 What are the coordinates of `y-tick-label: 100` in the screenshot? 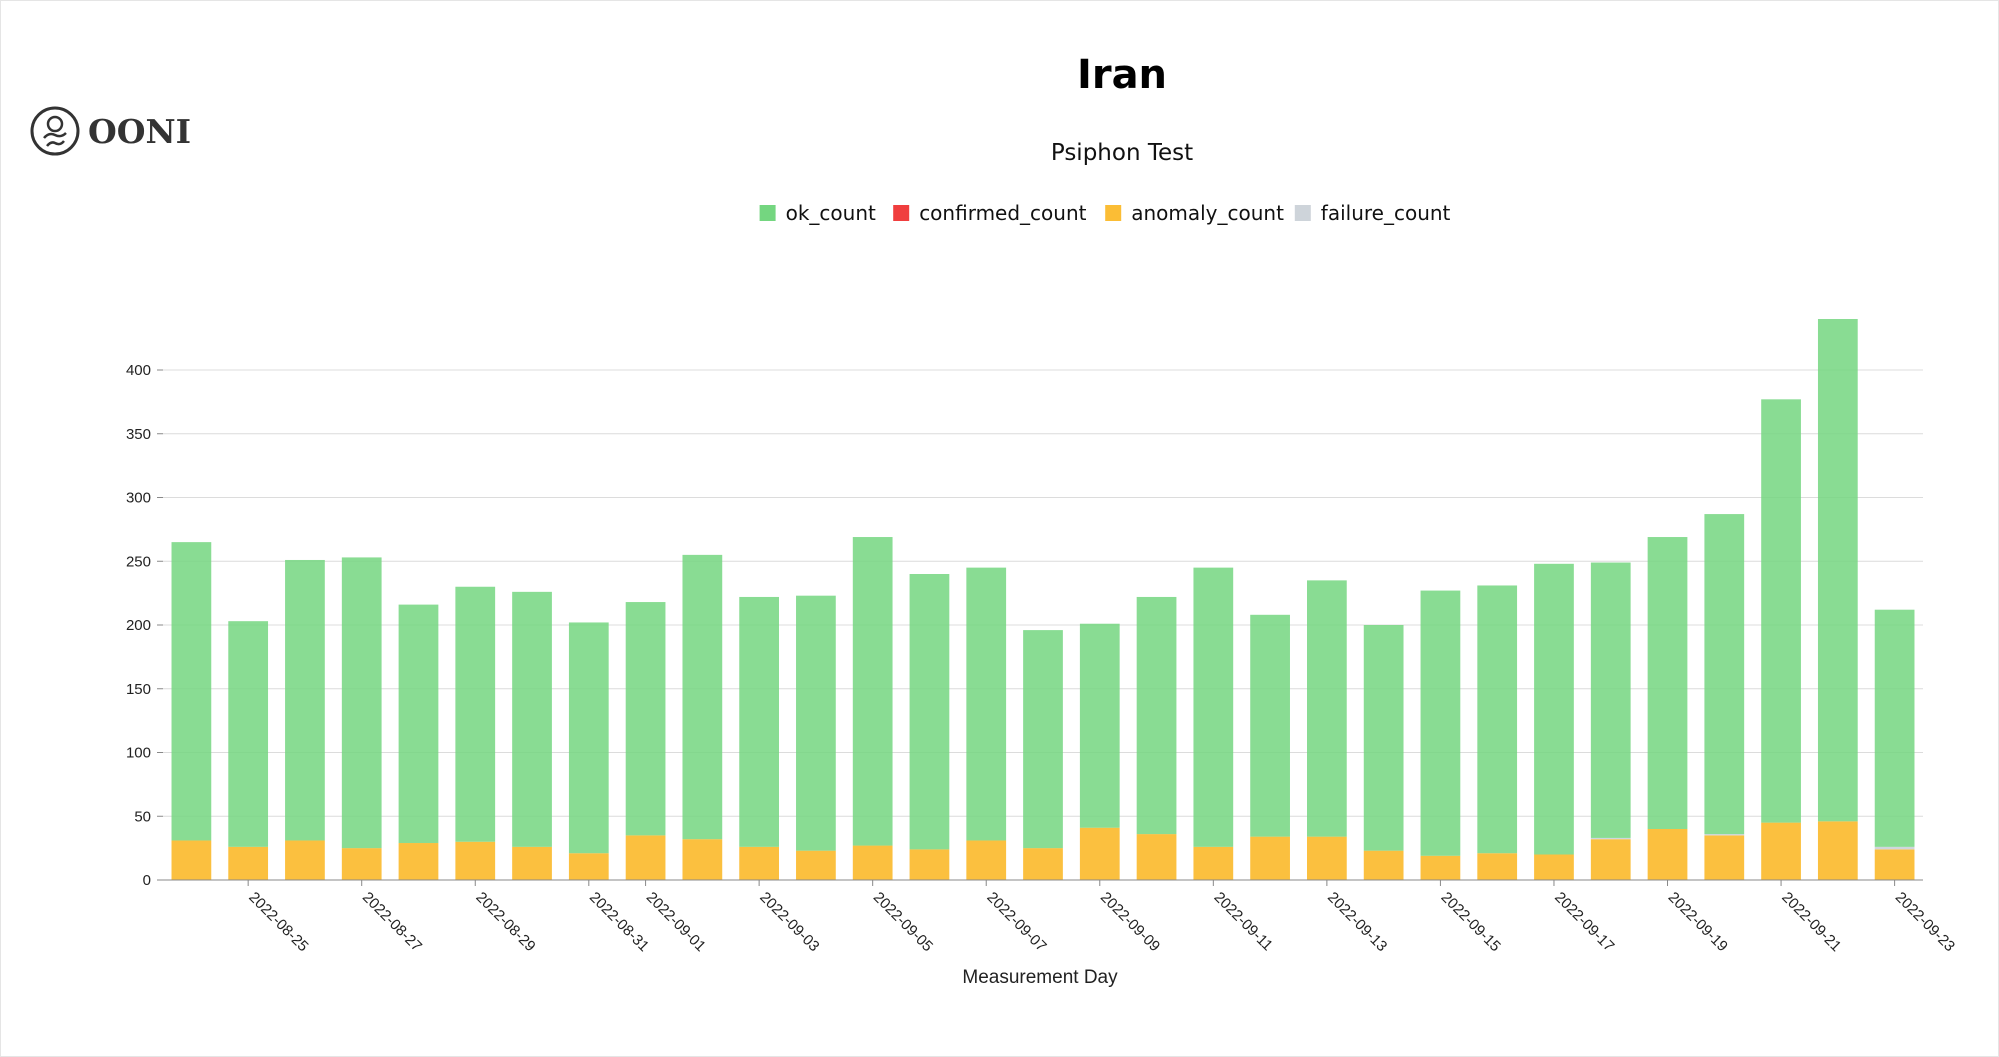 It's located at (138, 753).